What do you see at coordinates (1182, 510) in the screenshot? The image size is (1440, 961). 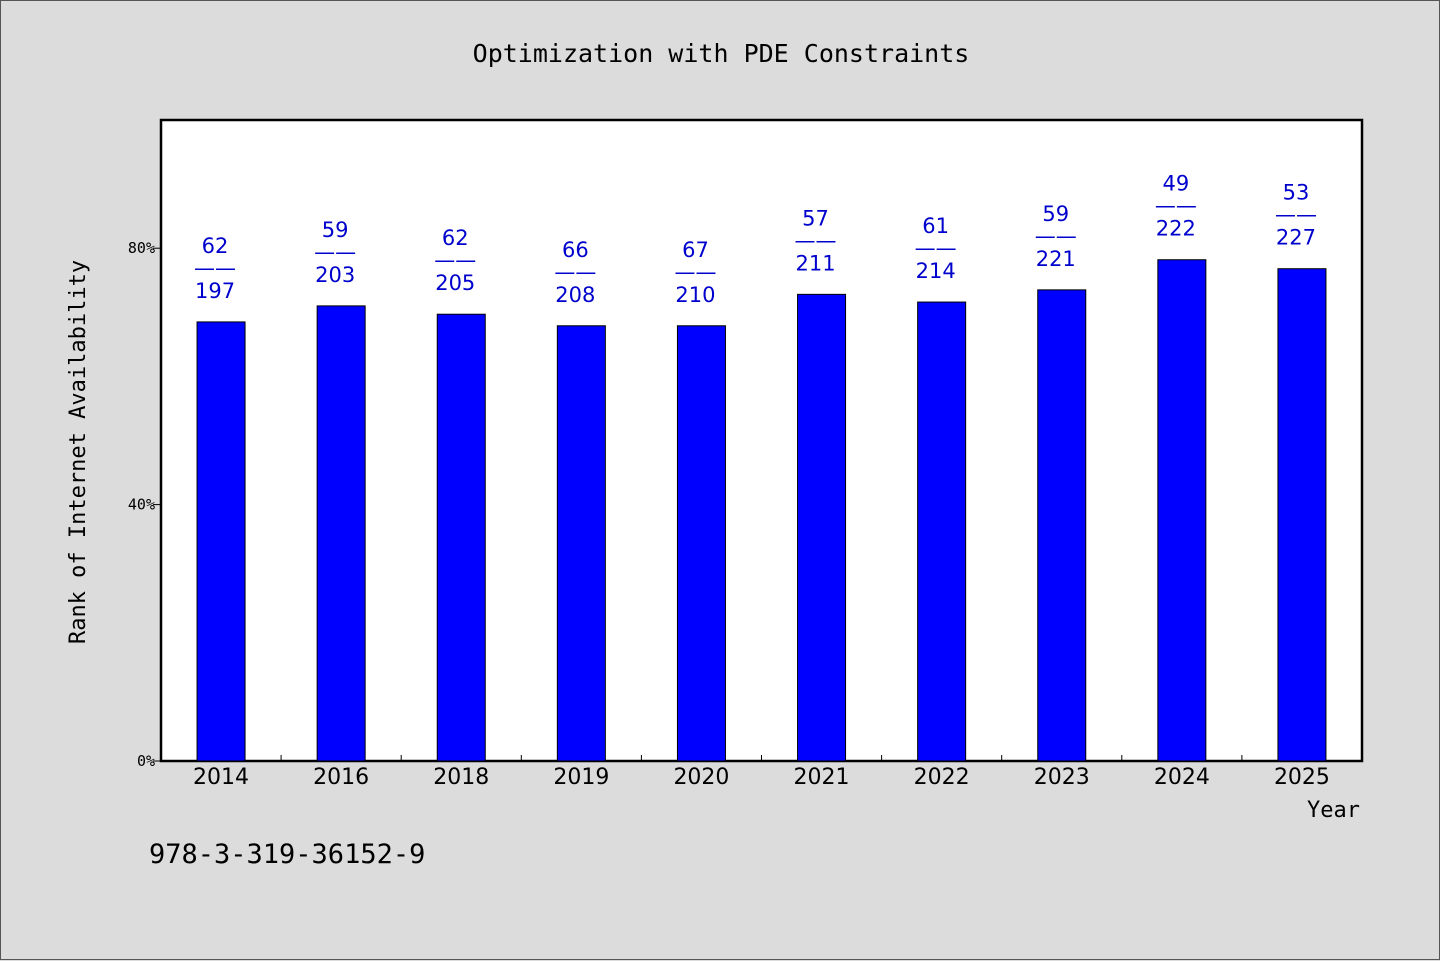 I see `bar-2024` at bounding box center [1182, 510].